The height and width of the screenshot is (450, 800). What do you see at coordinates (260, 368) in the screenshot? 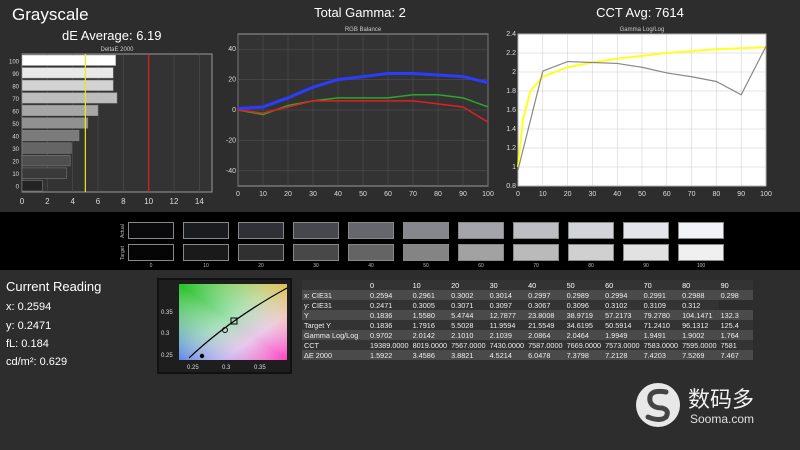
I see `cie-x-tick: 0.35` at bounding box center [260, 368].